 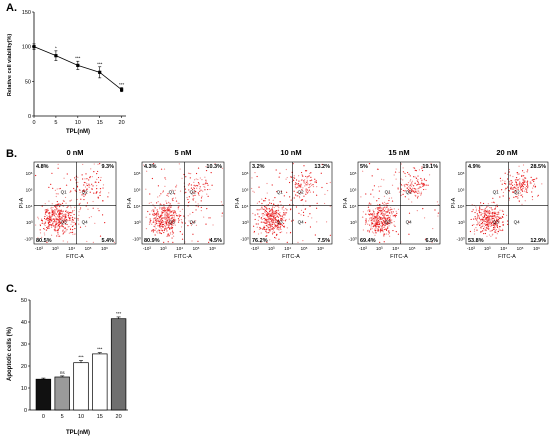 I want to click on y-tick-label: 10³, so click(x=245, y=222).